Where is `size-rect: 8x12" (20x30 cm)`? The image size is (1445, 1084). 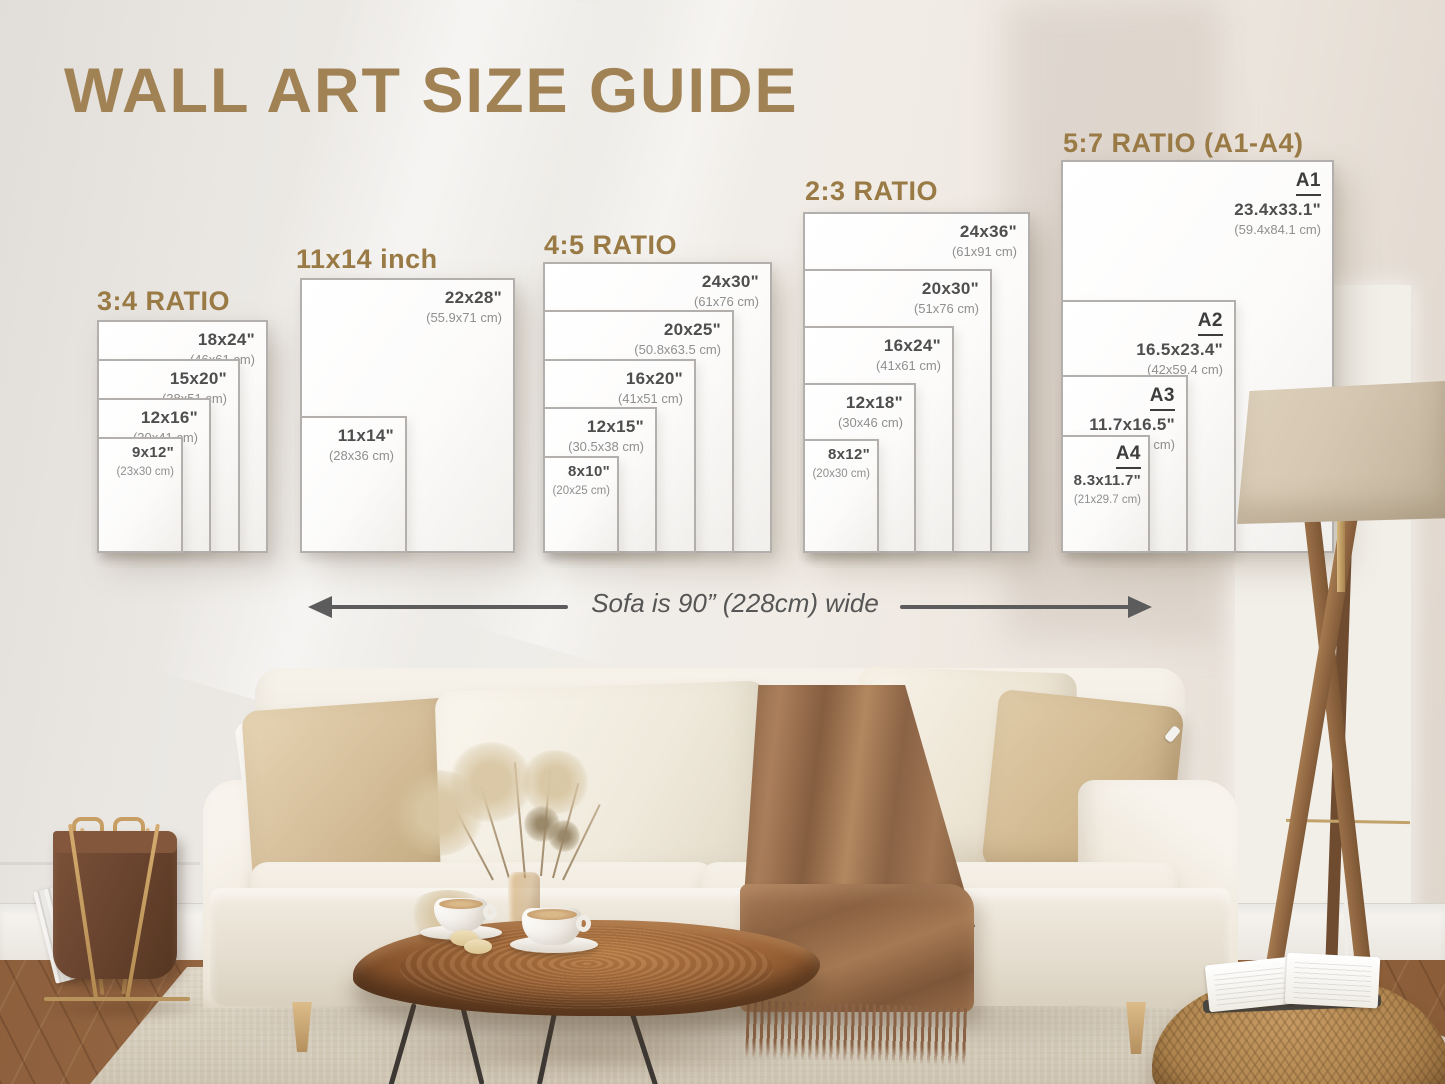 size-rect: 8x12" (20x30 cm) is located at coordinates (841, 496).